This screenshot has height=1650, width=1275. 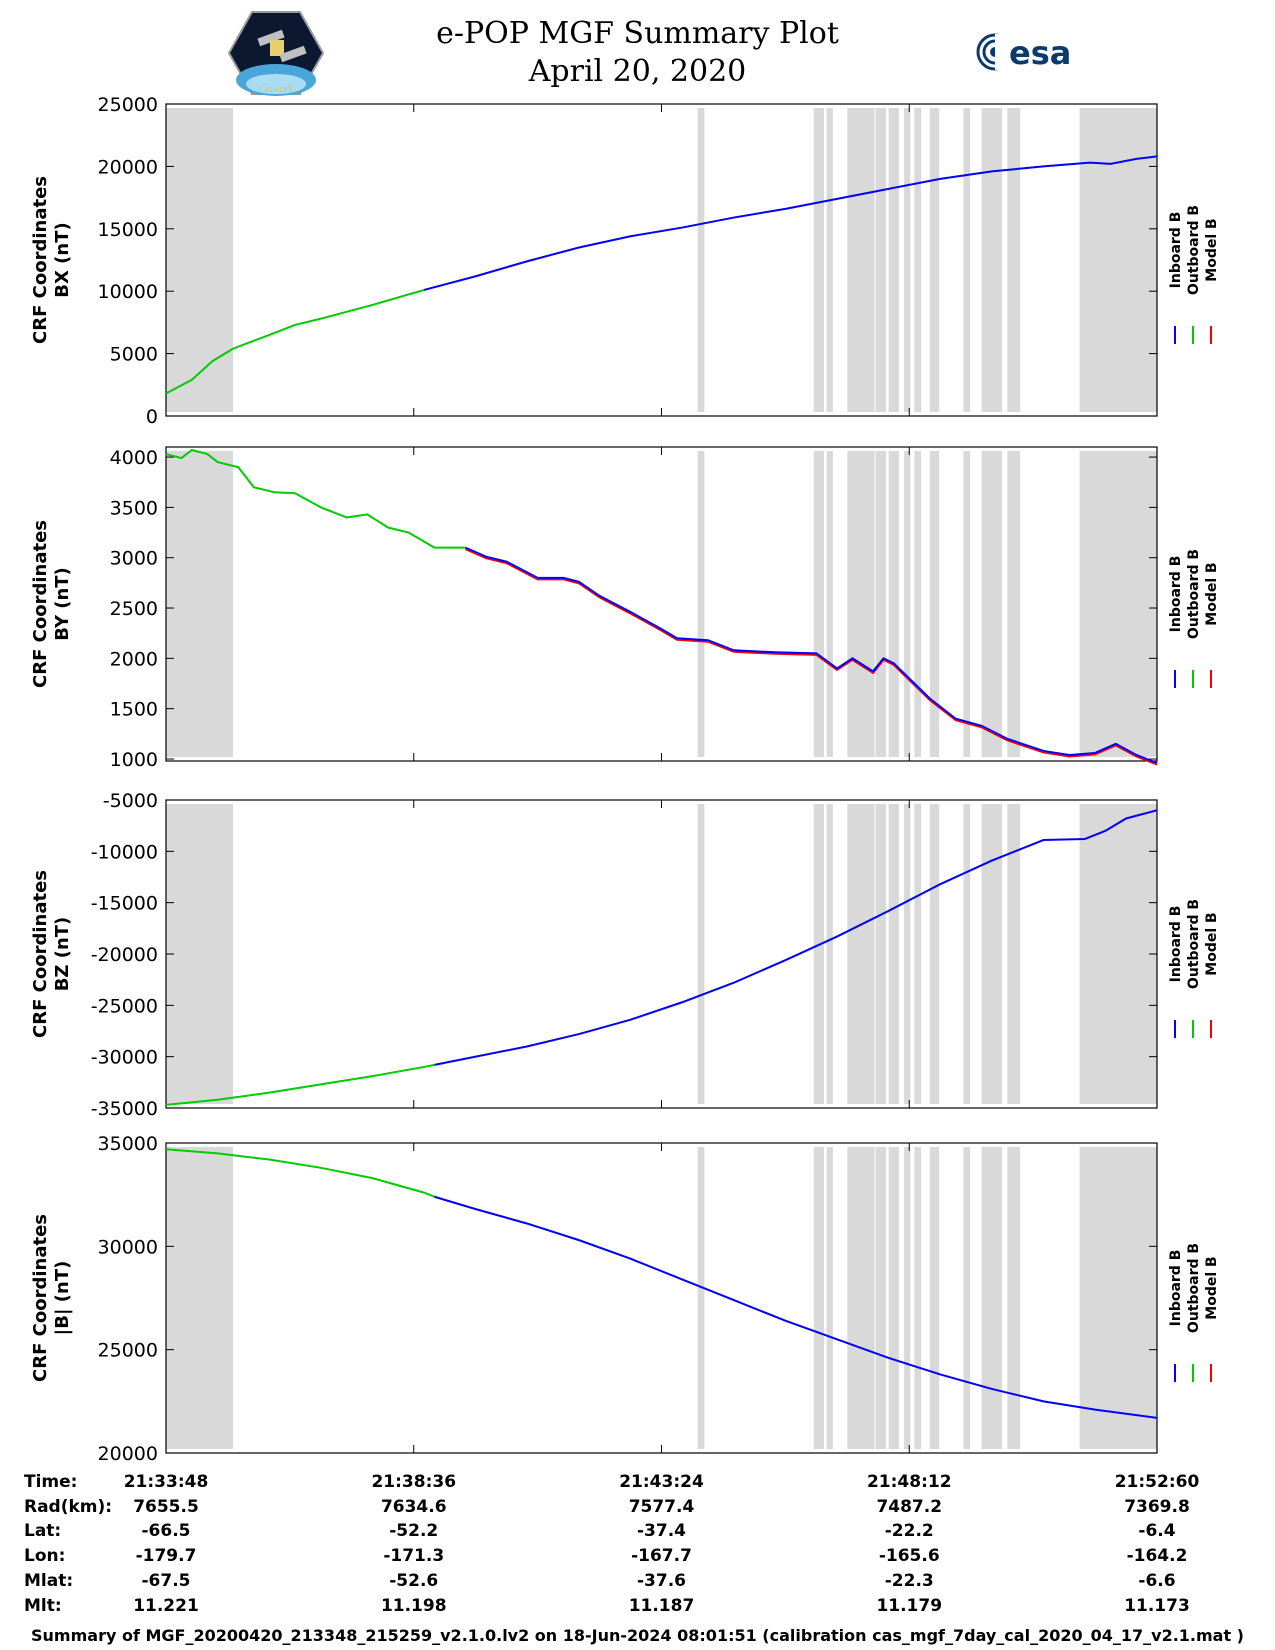 I want to click on y-tick-label: 25000, so click(x=128, y=1351).